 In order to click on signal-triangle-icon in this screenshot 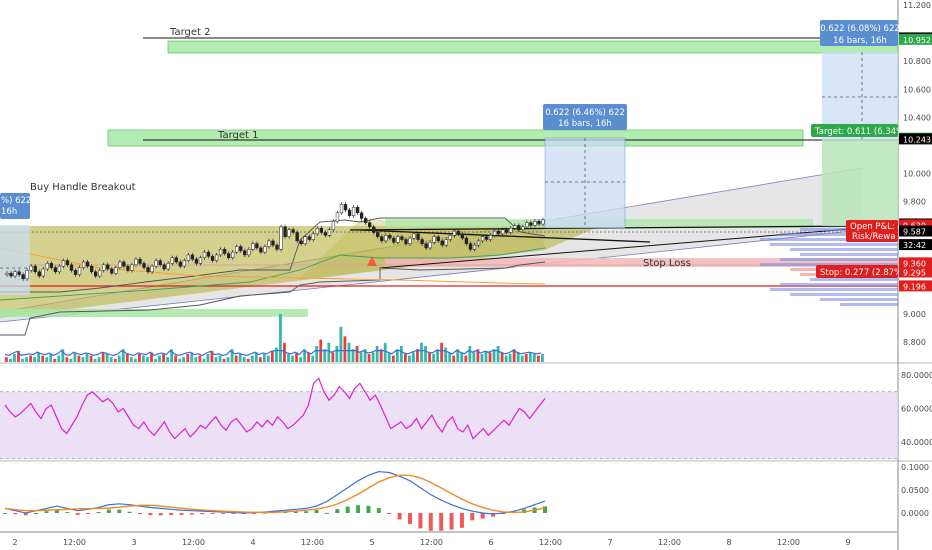, I will do `click(372, 261)`.